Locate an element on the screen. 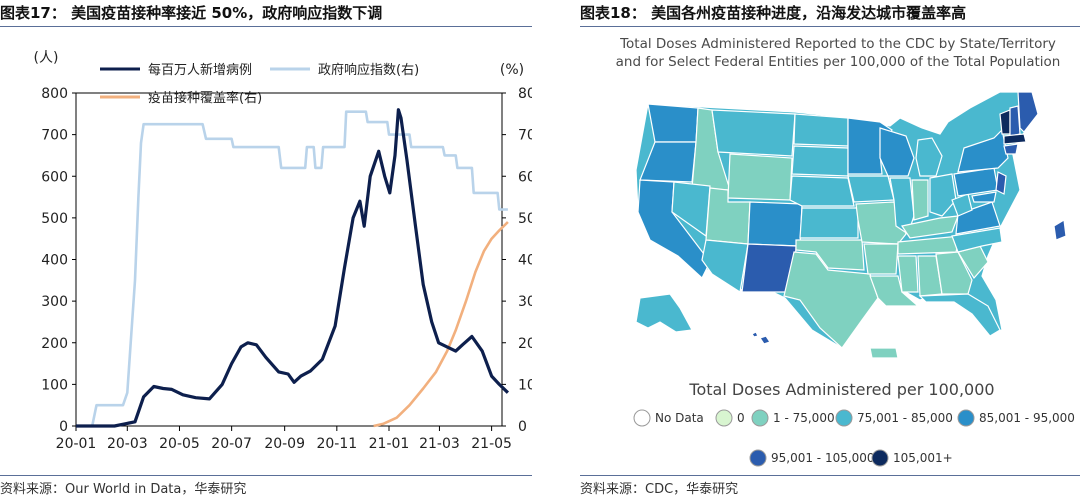  state-ohio is located at coordinates (943, 195).